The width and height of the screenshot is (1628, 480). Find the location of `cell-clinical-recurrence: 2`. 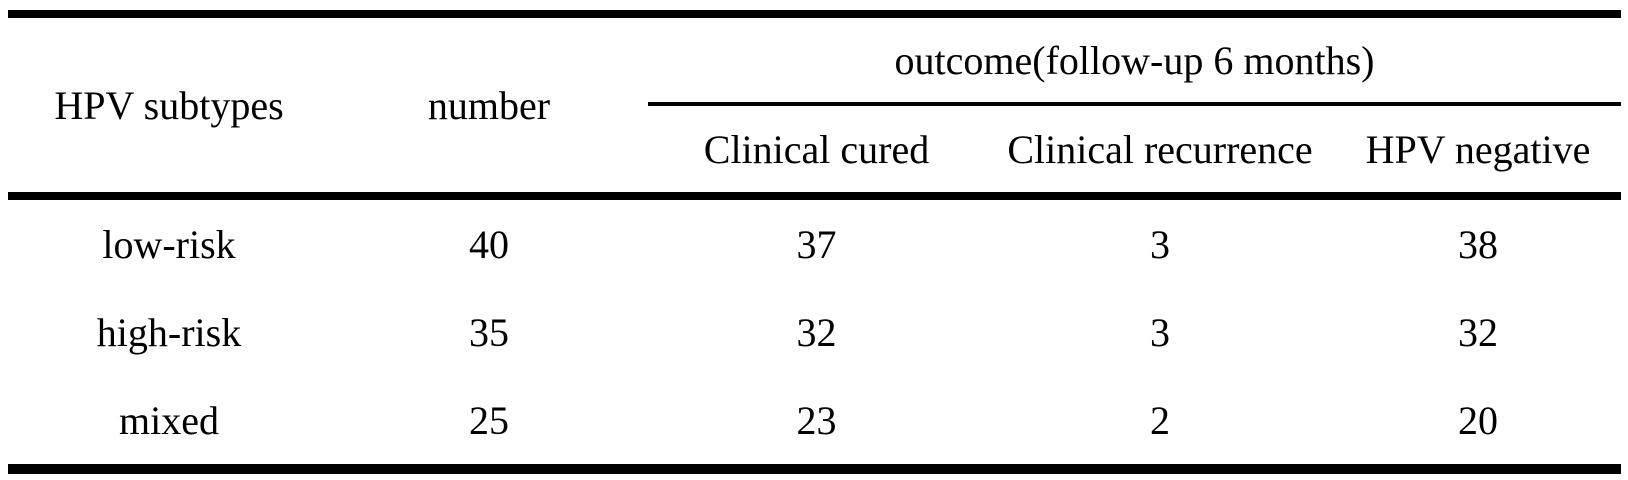

cell-clinical-recurrence: 2 is located at coordinates (1160, 420).